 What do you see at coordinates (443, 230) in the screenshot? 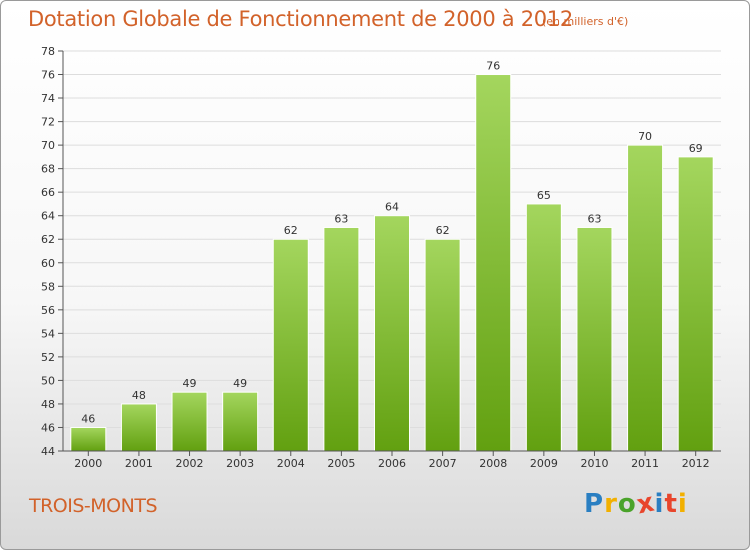
I see `data-label-2007: 62` at bounding box center [443, 230].